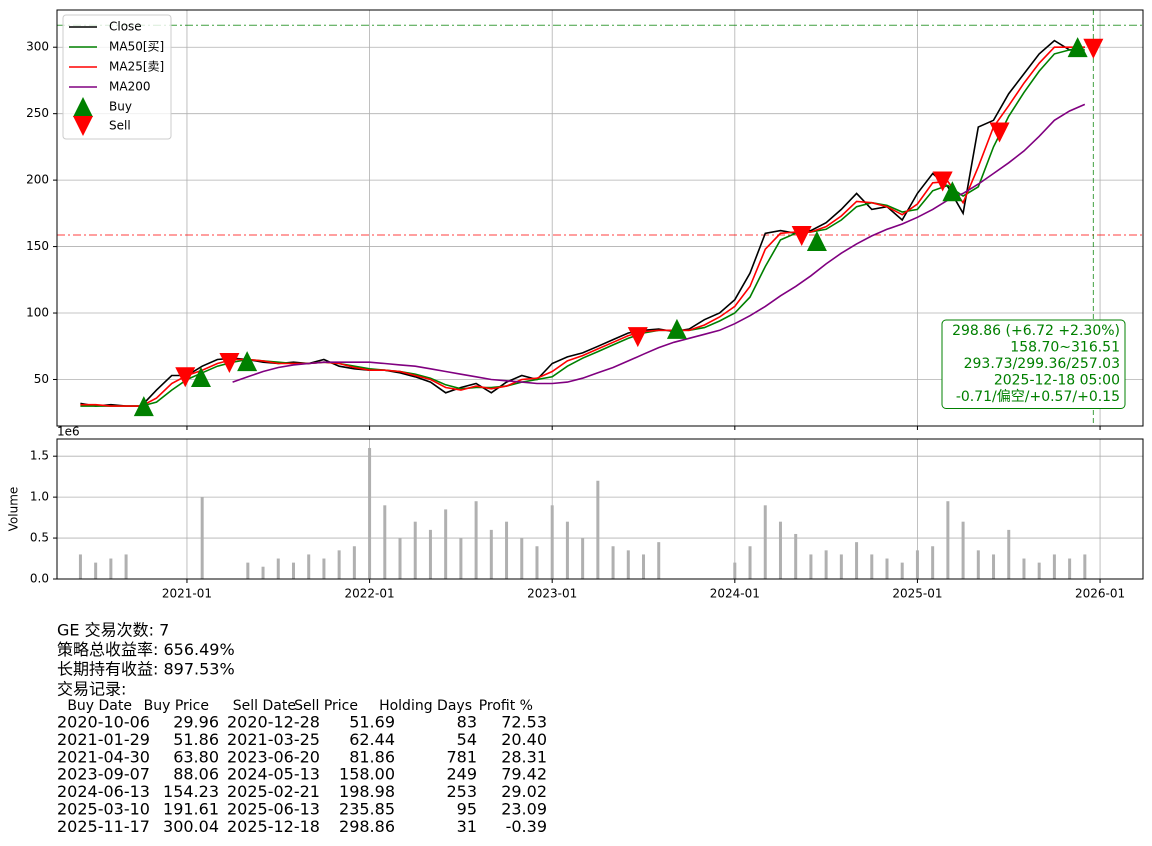  I want to click on table-cell: 249, so click(461, 774).